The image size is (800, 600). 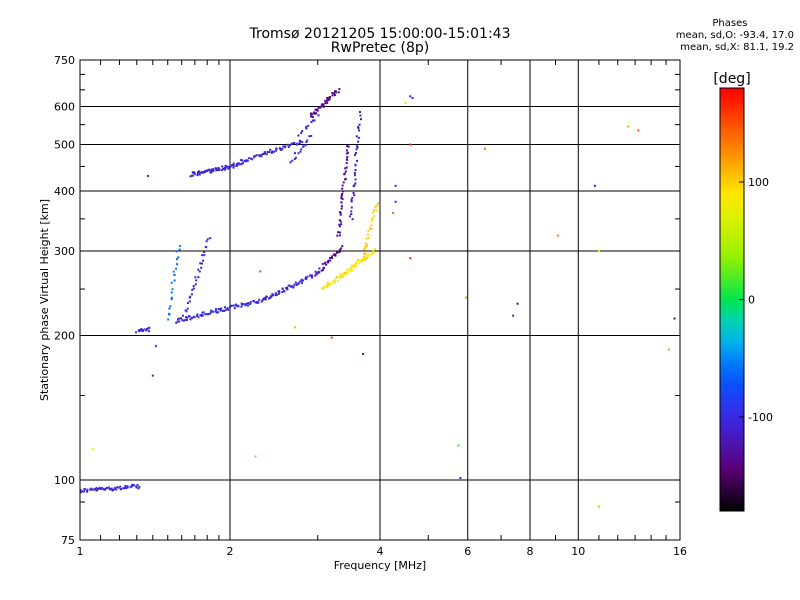 I want to click on phase-stats-o: mean, sd,O: -93.4, 17.0, so click(x=734, y=35).